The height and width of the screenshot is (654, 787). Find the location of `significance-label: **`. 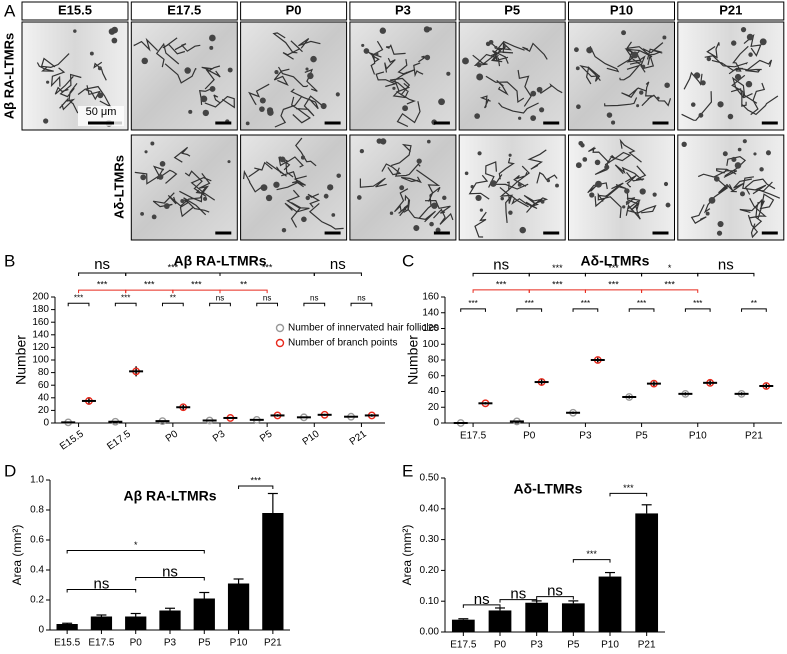

significance-label: ** is located at coordinates (754, 303).